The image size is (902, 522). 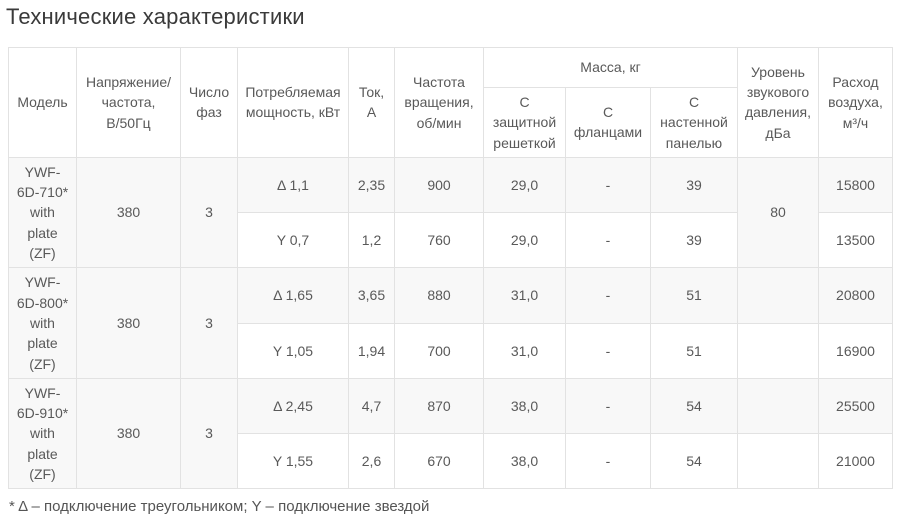 What do you see at coordinates (855, 295) in the screenshot?
I see `airflow-cell: 20800` at bounding box center [855, 295].